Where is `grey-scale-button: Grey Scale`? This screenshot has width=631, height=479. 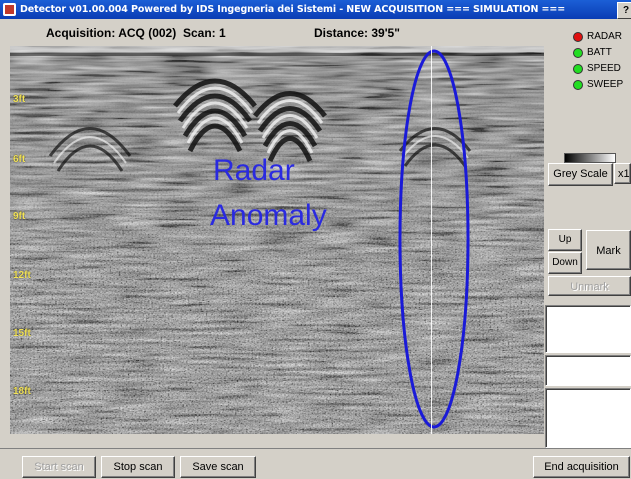 grey-scale-button: Grey Scale is located at coordinates (580, 174).